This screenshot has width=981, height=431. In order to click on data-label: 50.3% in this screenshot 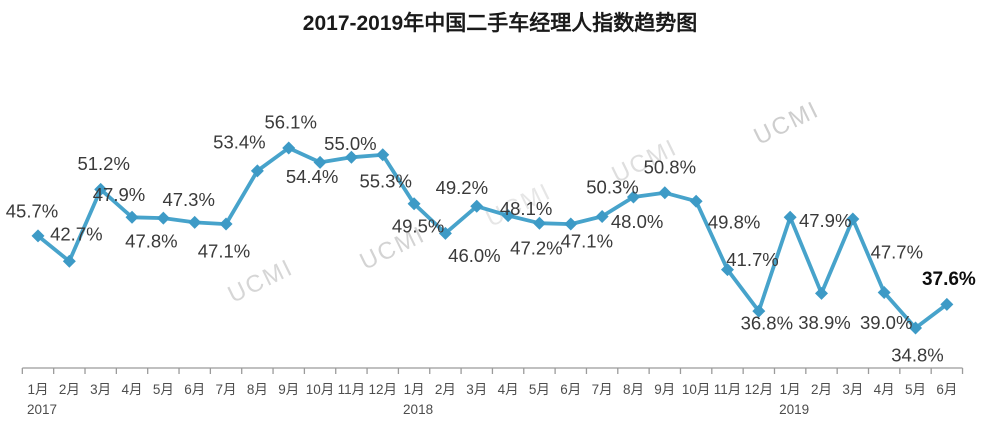, I will do `click(612, 187)`.